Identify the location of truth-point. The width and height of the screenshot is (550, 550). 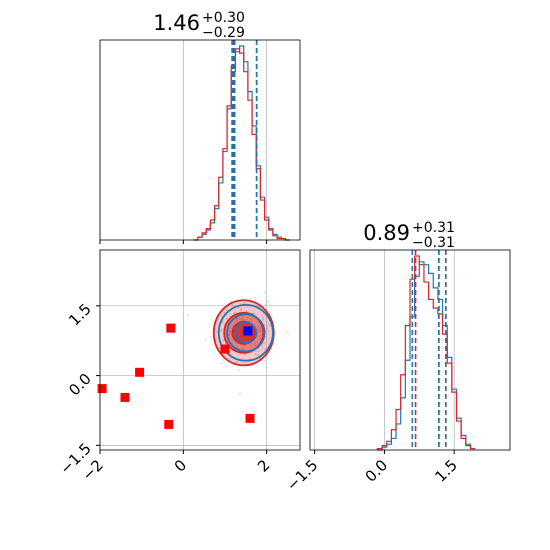
(248, 331).